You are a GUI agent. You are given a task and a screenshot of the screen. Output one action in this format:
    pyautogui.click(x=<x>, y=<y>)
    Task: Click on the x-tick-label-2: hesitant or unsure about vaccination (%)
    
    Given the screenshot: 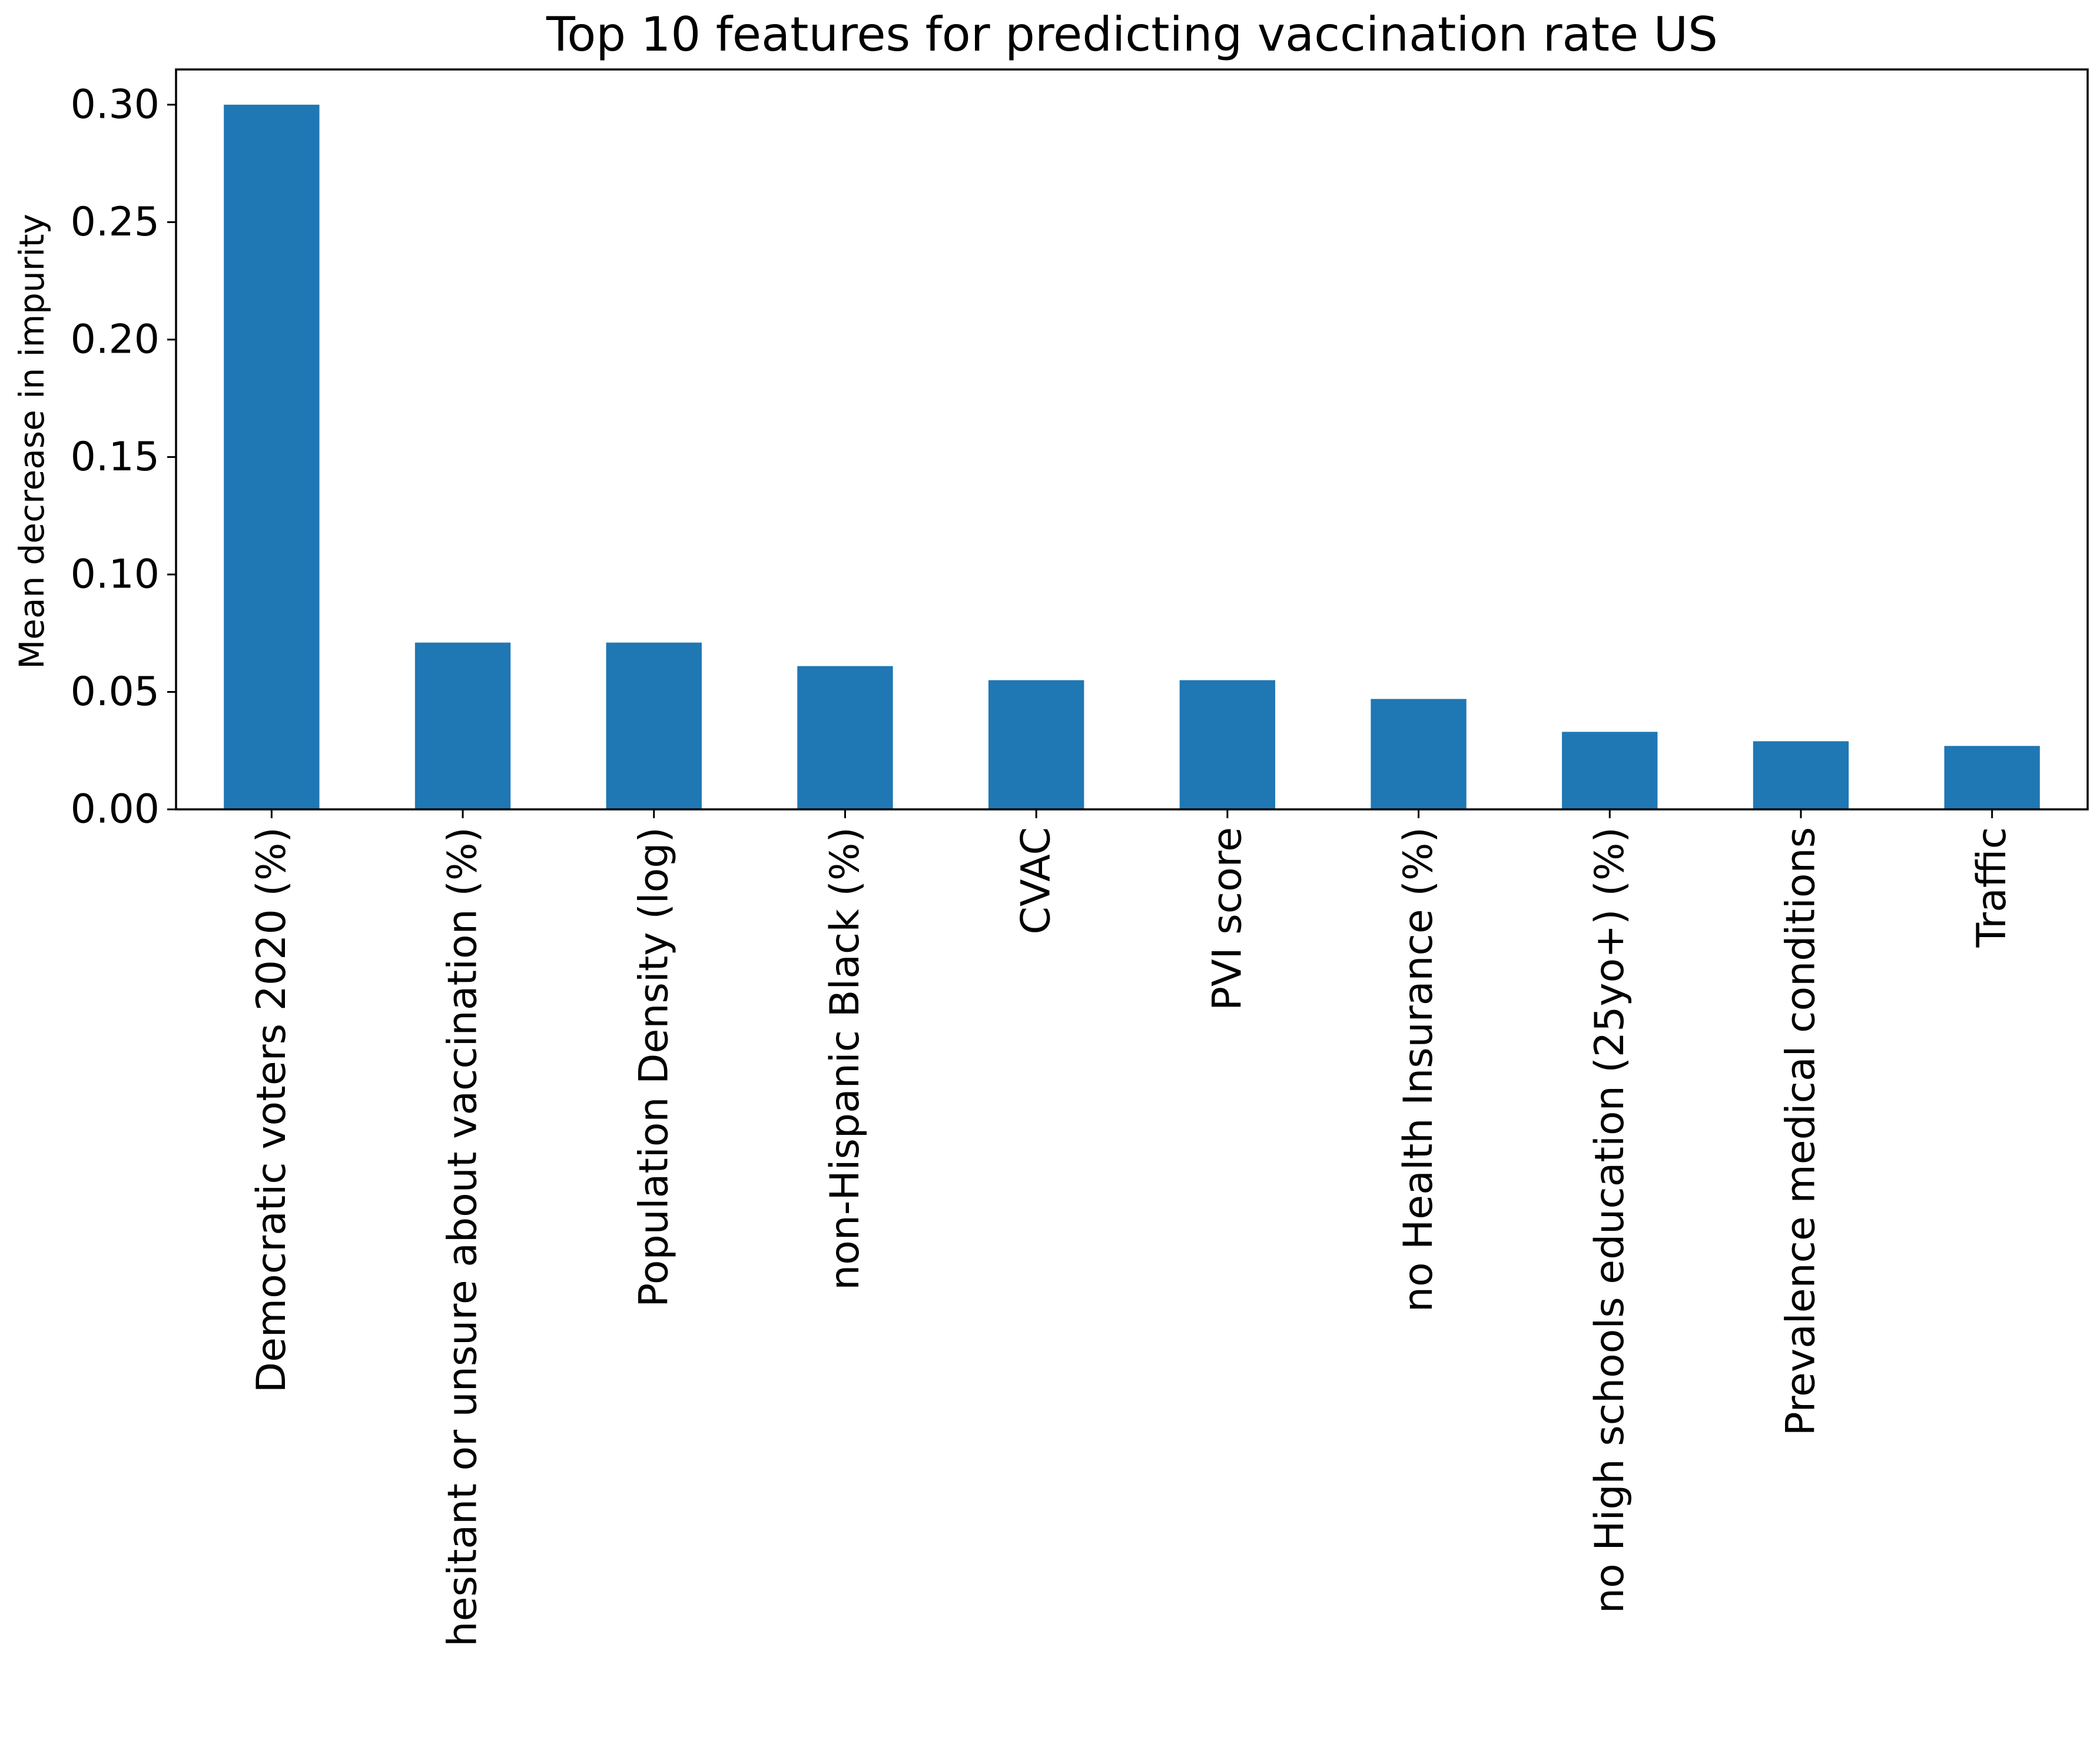 What is the action you would take?
    pyautogui.click(x=463, y=1236)
    